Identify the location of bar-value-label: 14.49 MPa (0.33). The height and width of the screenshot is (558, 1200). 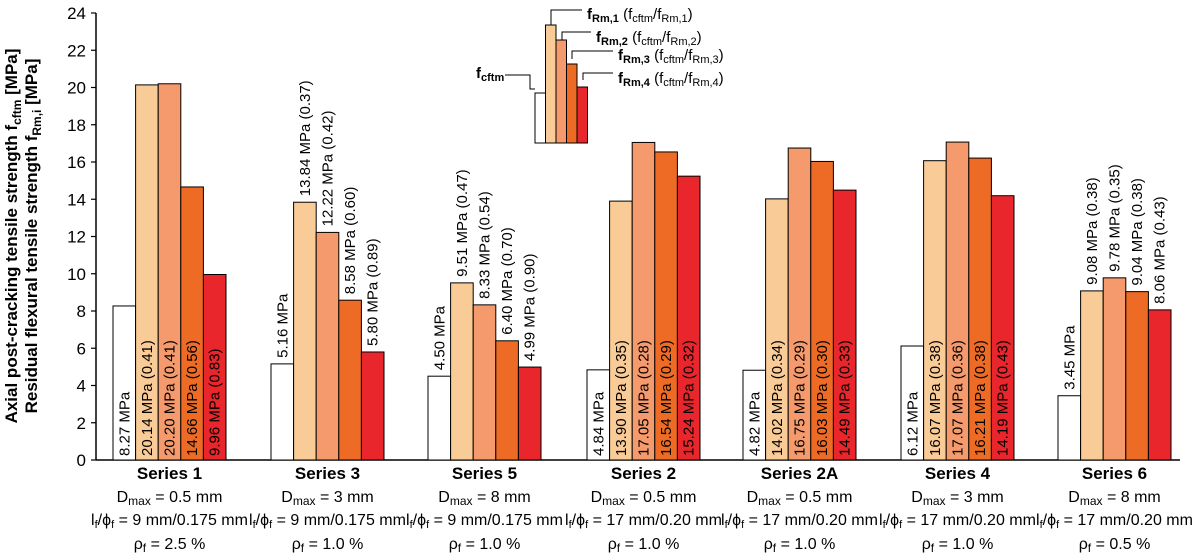
(845, 398).